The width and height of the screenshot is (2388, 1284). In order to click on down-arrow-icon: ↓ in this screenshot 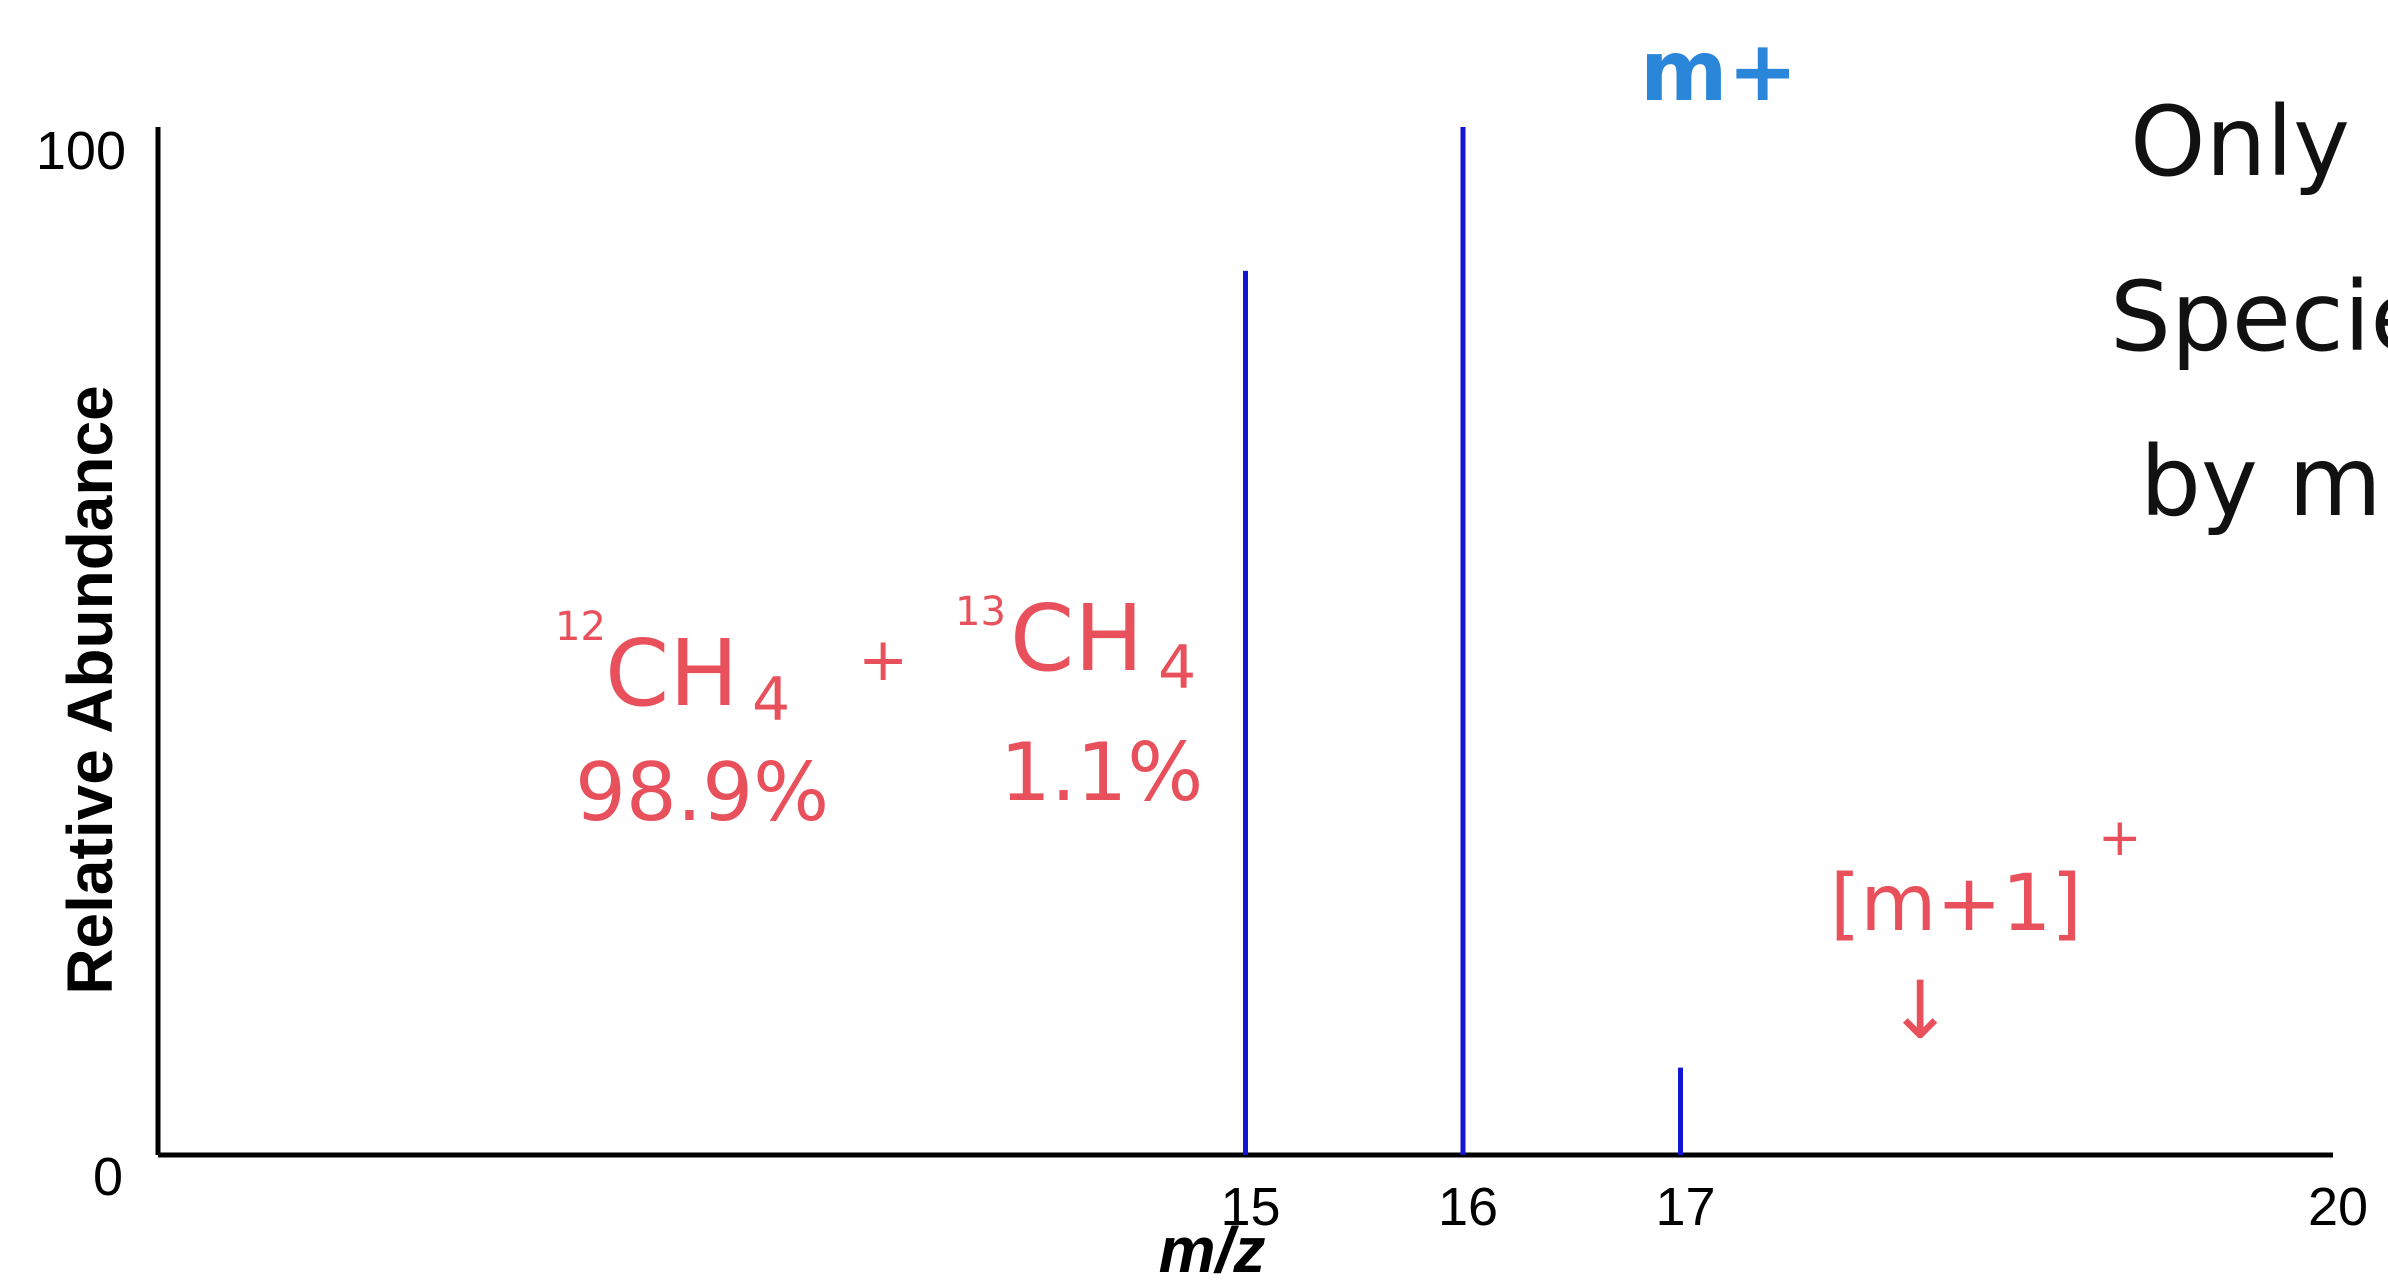, I will do `click(1919, 1010)`.